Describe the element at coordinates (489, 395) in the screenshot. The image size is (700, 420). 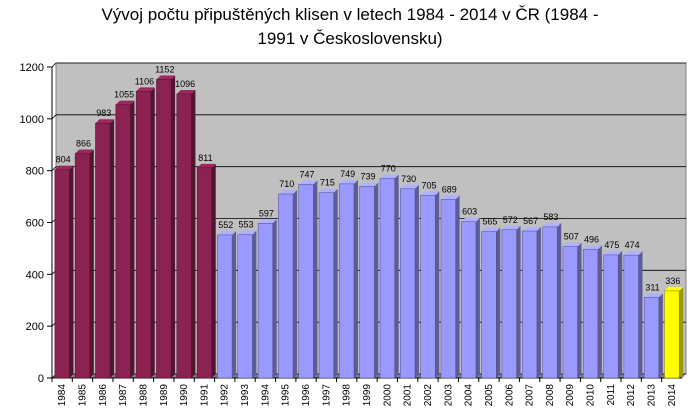
I see `x-tick-label-2005: 2005` at that location.